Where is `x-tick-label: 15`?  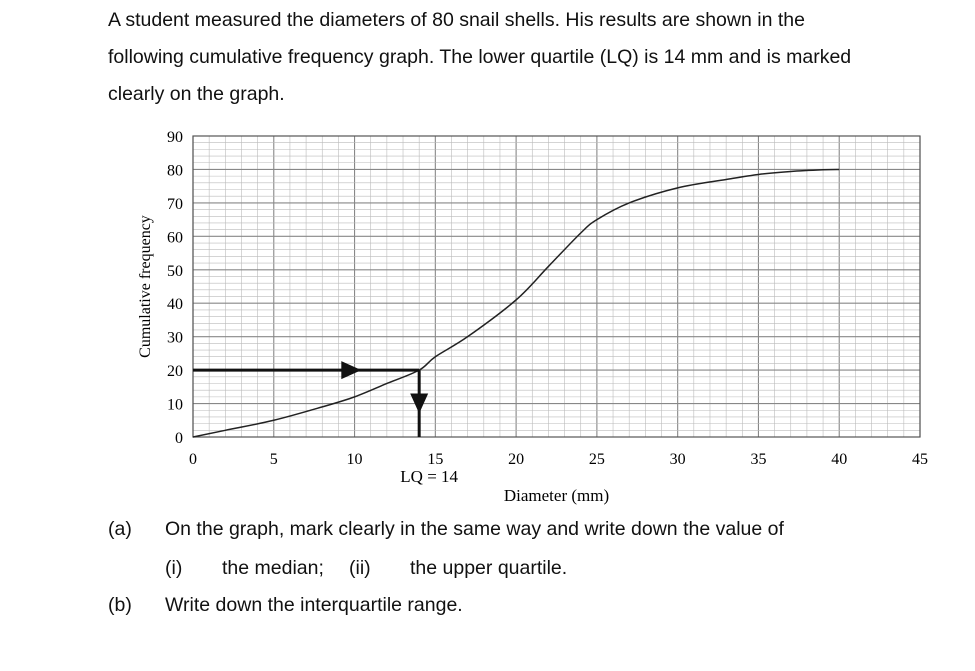
x-tick-label: 15 is located at coordinates (435, 459).